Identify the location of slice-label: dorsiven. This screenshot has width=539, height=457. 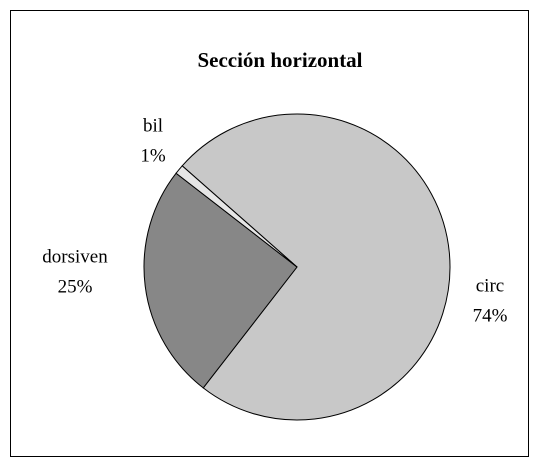
(75, 256).